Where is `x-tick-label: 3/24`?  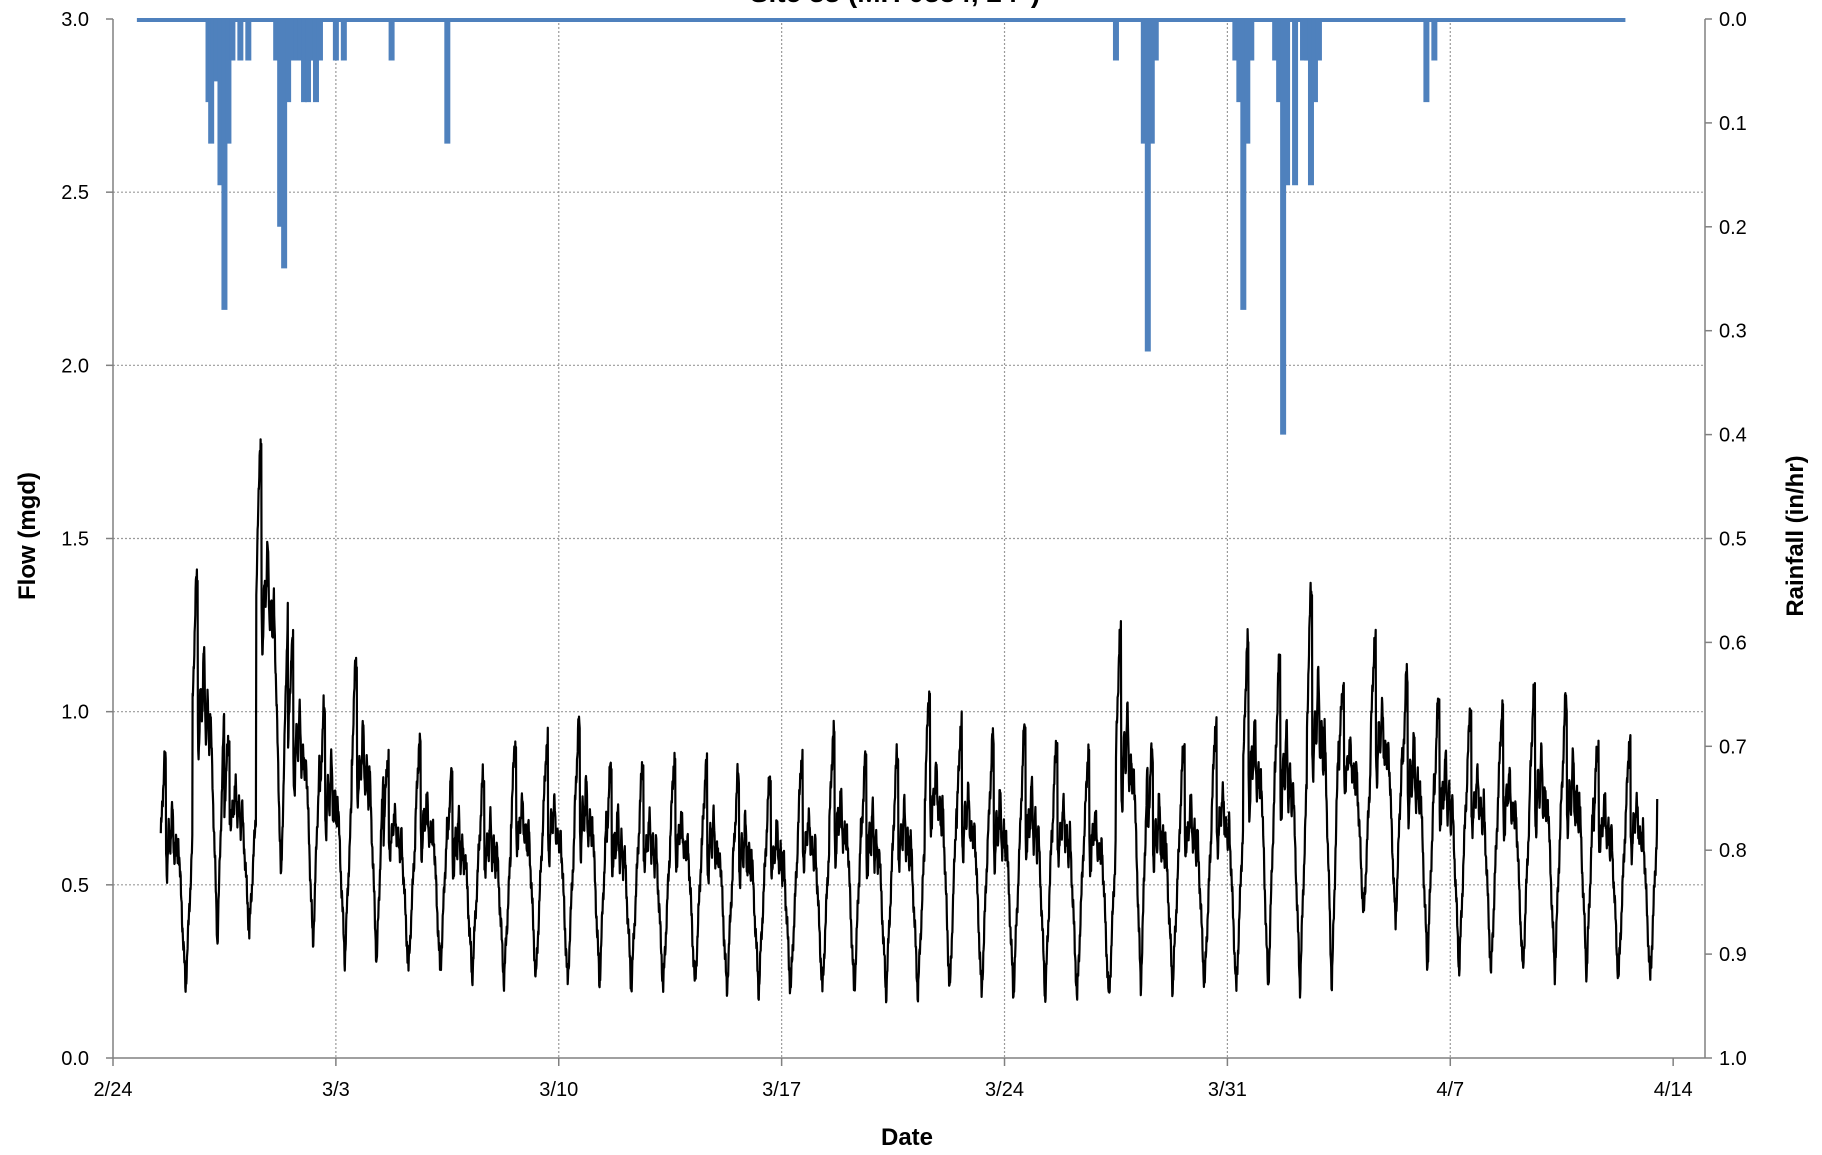 x-tick-label: 3/24 is located at coordinates (1004, 1090).